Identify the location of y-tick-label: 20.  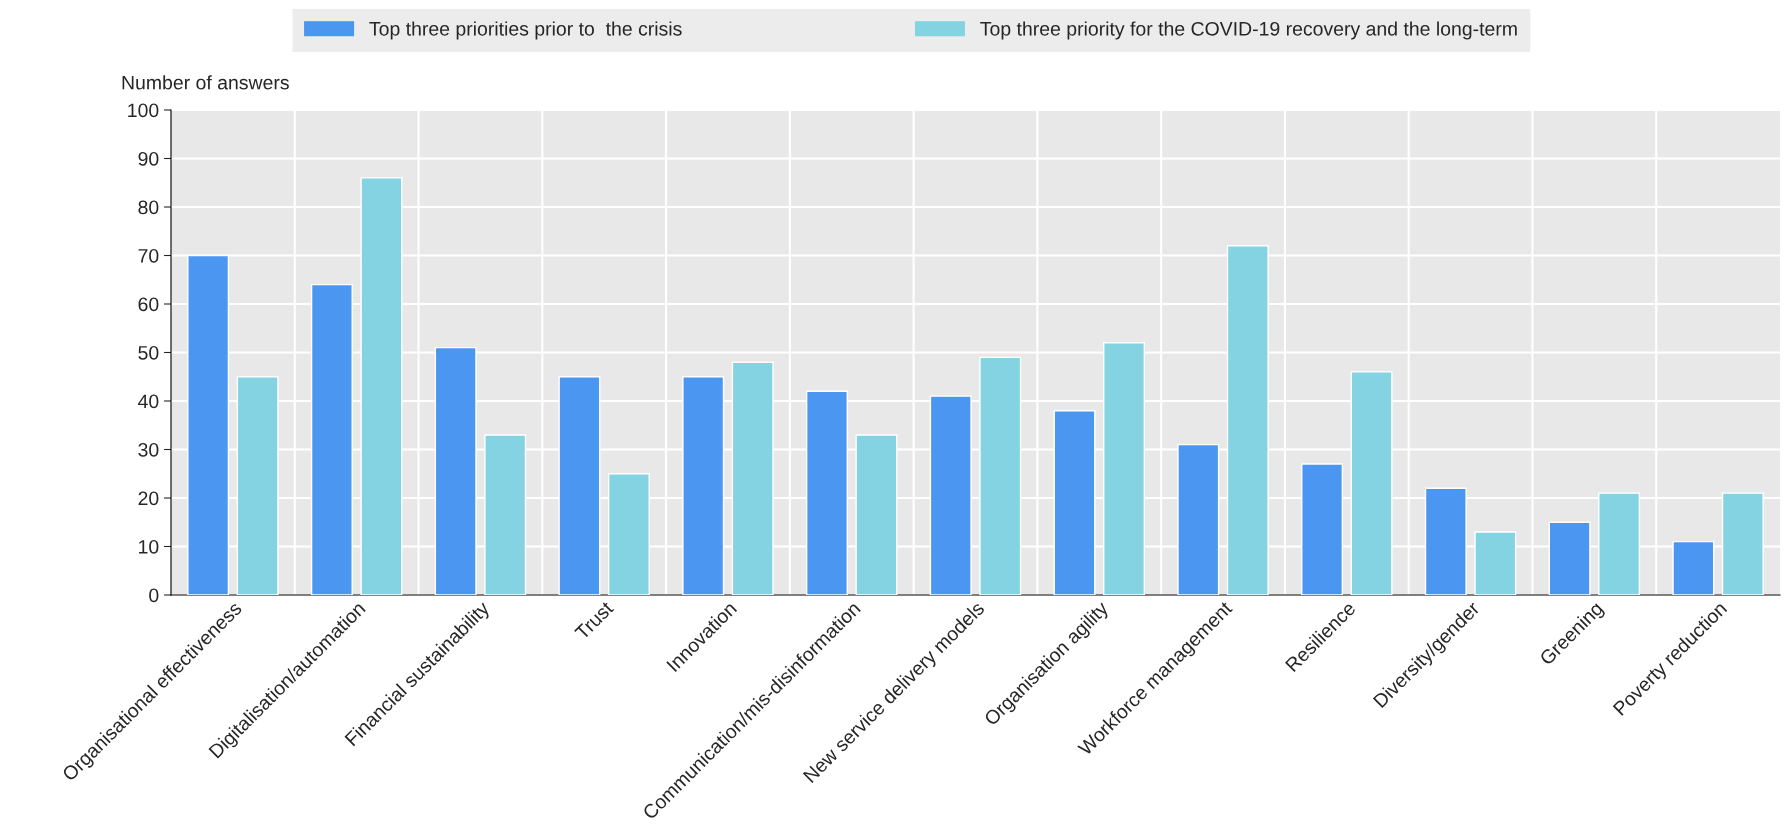
(148, 498).